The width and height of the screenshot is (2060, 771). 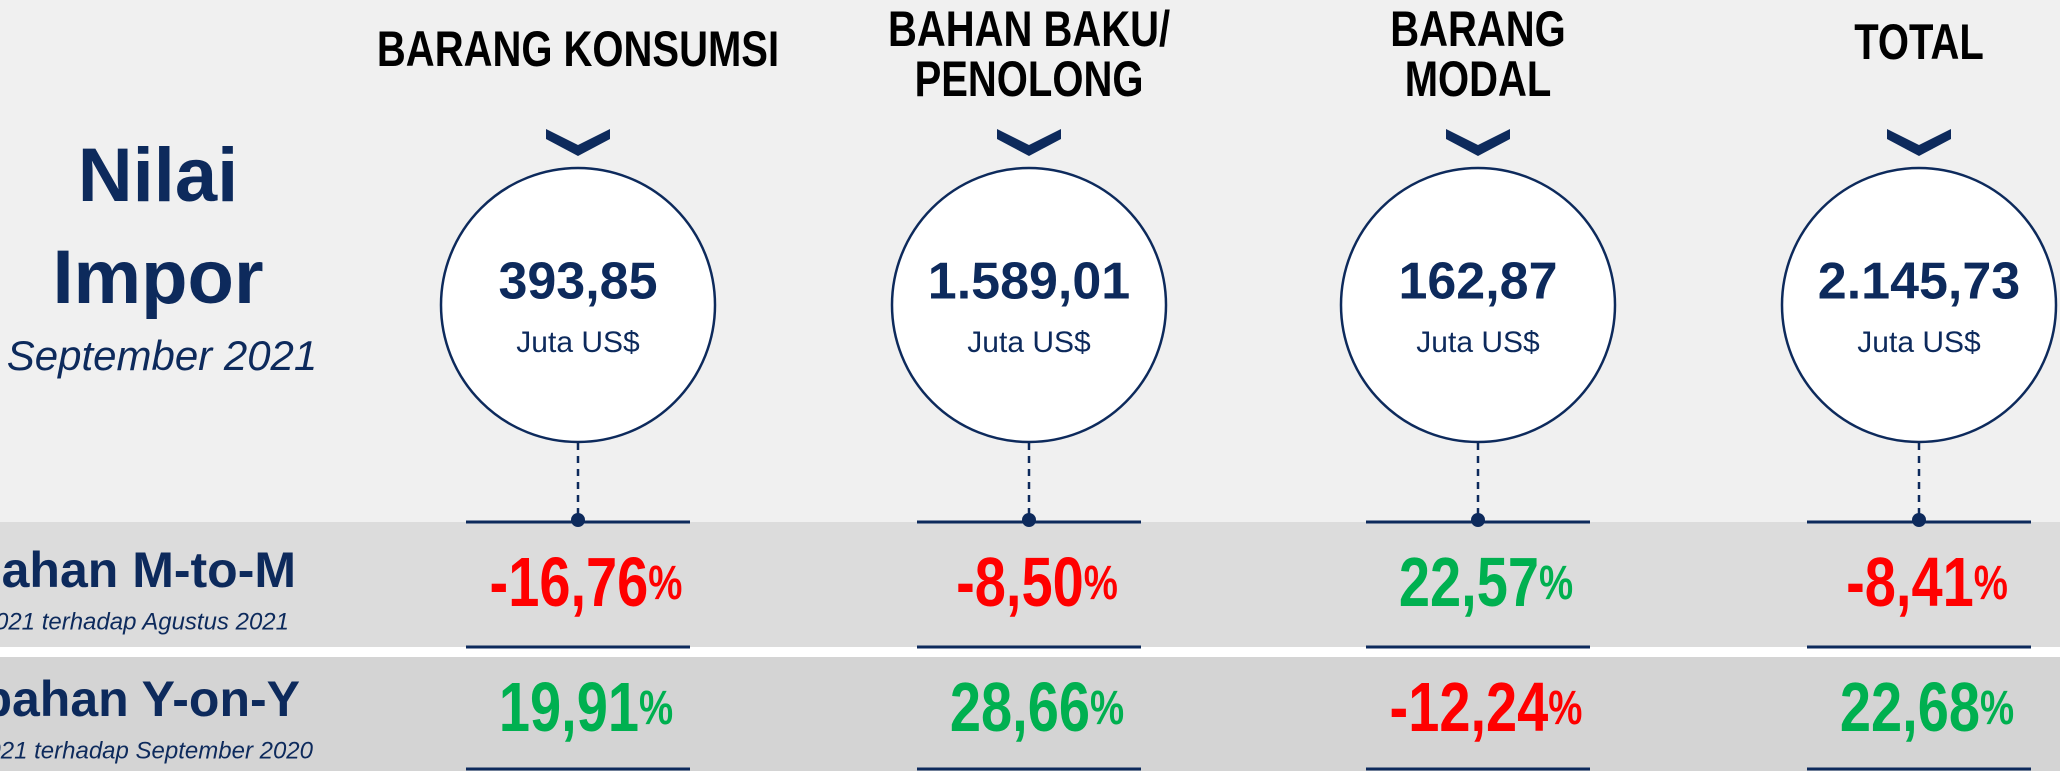 I want to click on change-value: -8,50%, so click(x=1037, y=582).